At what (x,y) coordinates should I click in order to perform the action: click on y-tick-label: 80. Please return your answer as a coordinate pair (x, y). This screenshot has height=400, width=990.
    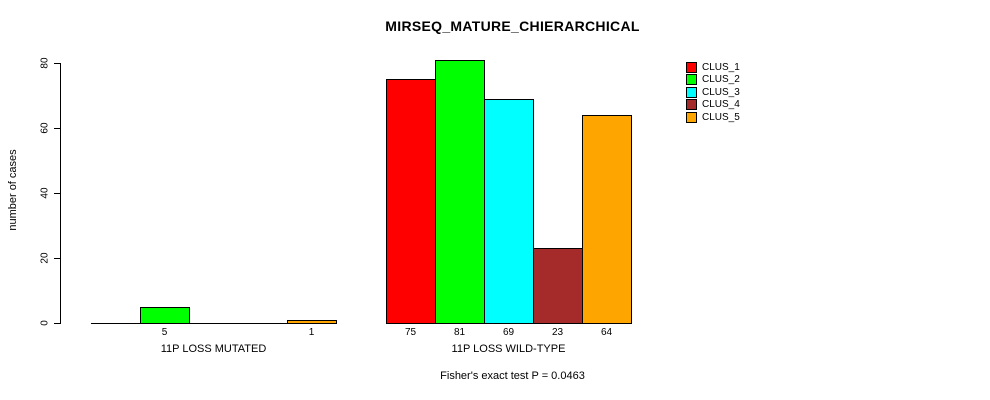
    Looking at the image, I should click on (45, 63).